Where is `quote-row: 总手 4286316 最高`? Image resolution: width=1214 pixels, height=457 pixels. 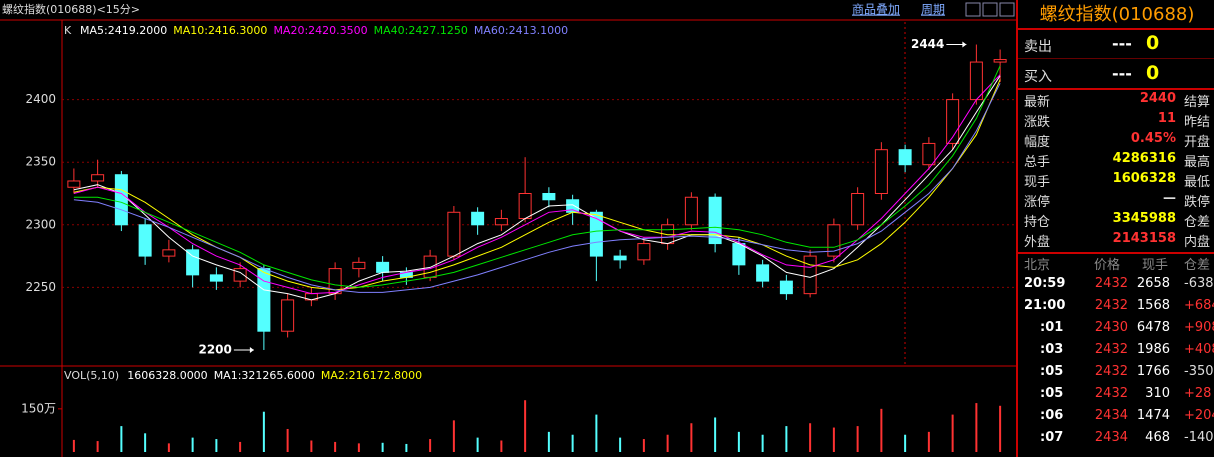 quote-row: 总手 4286316 最高 is located at coordinates (1116, 160).